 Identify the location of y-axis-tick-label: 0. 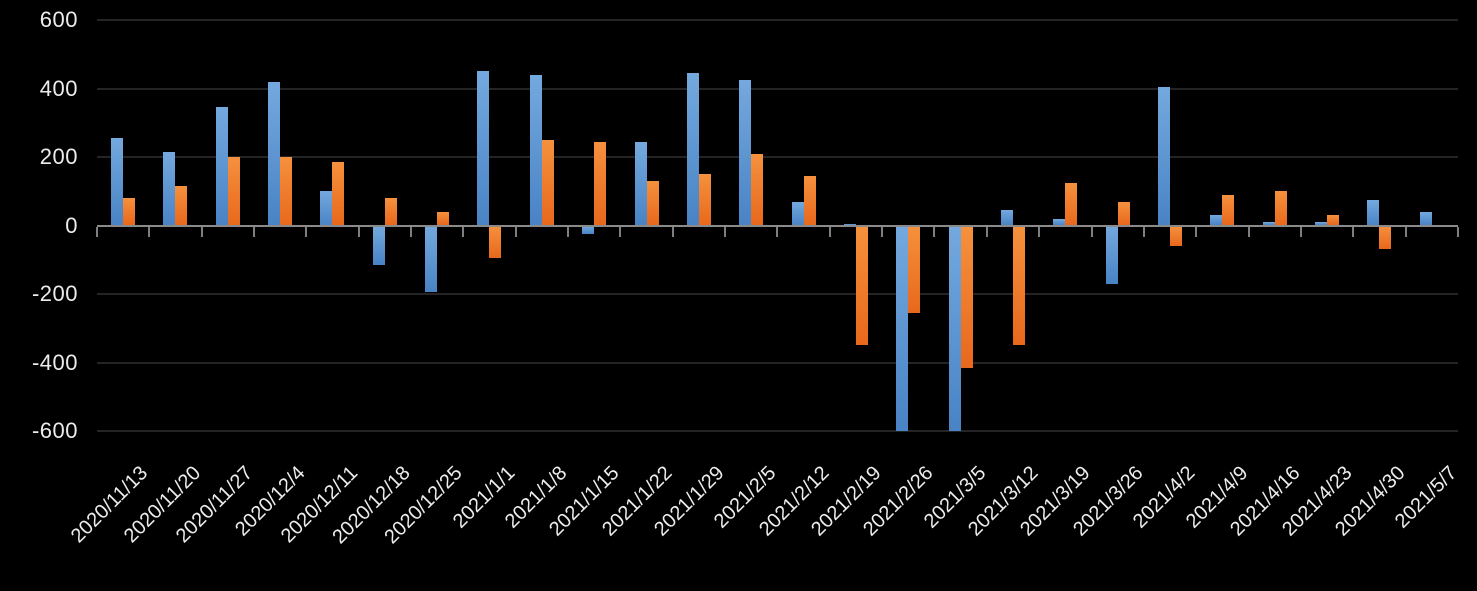
(71, 225).